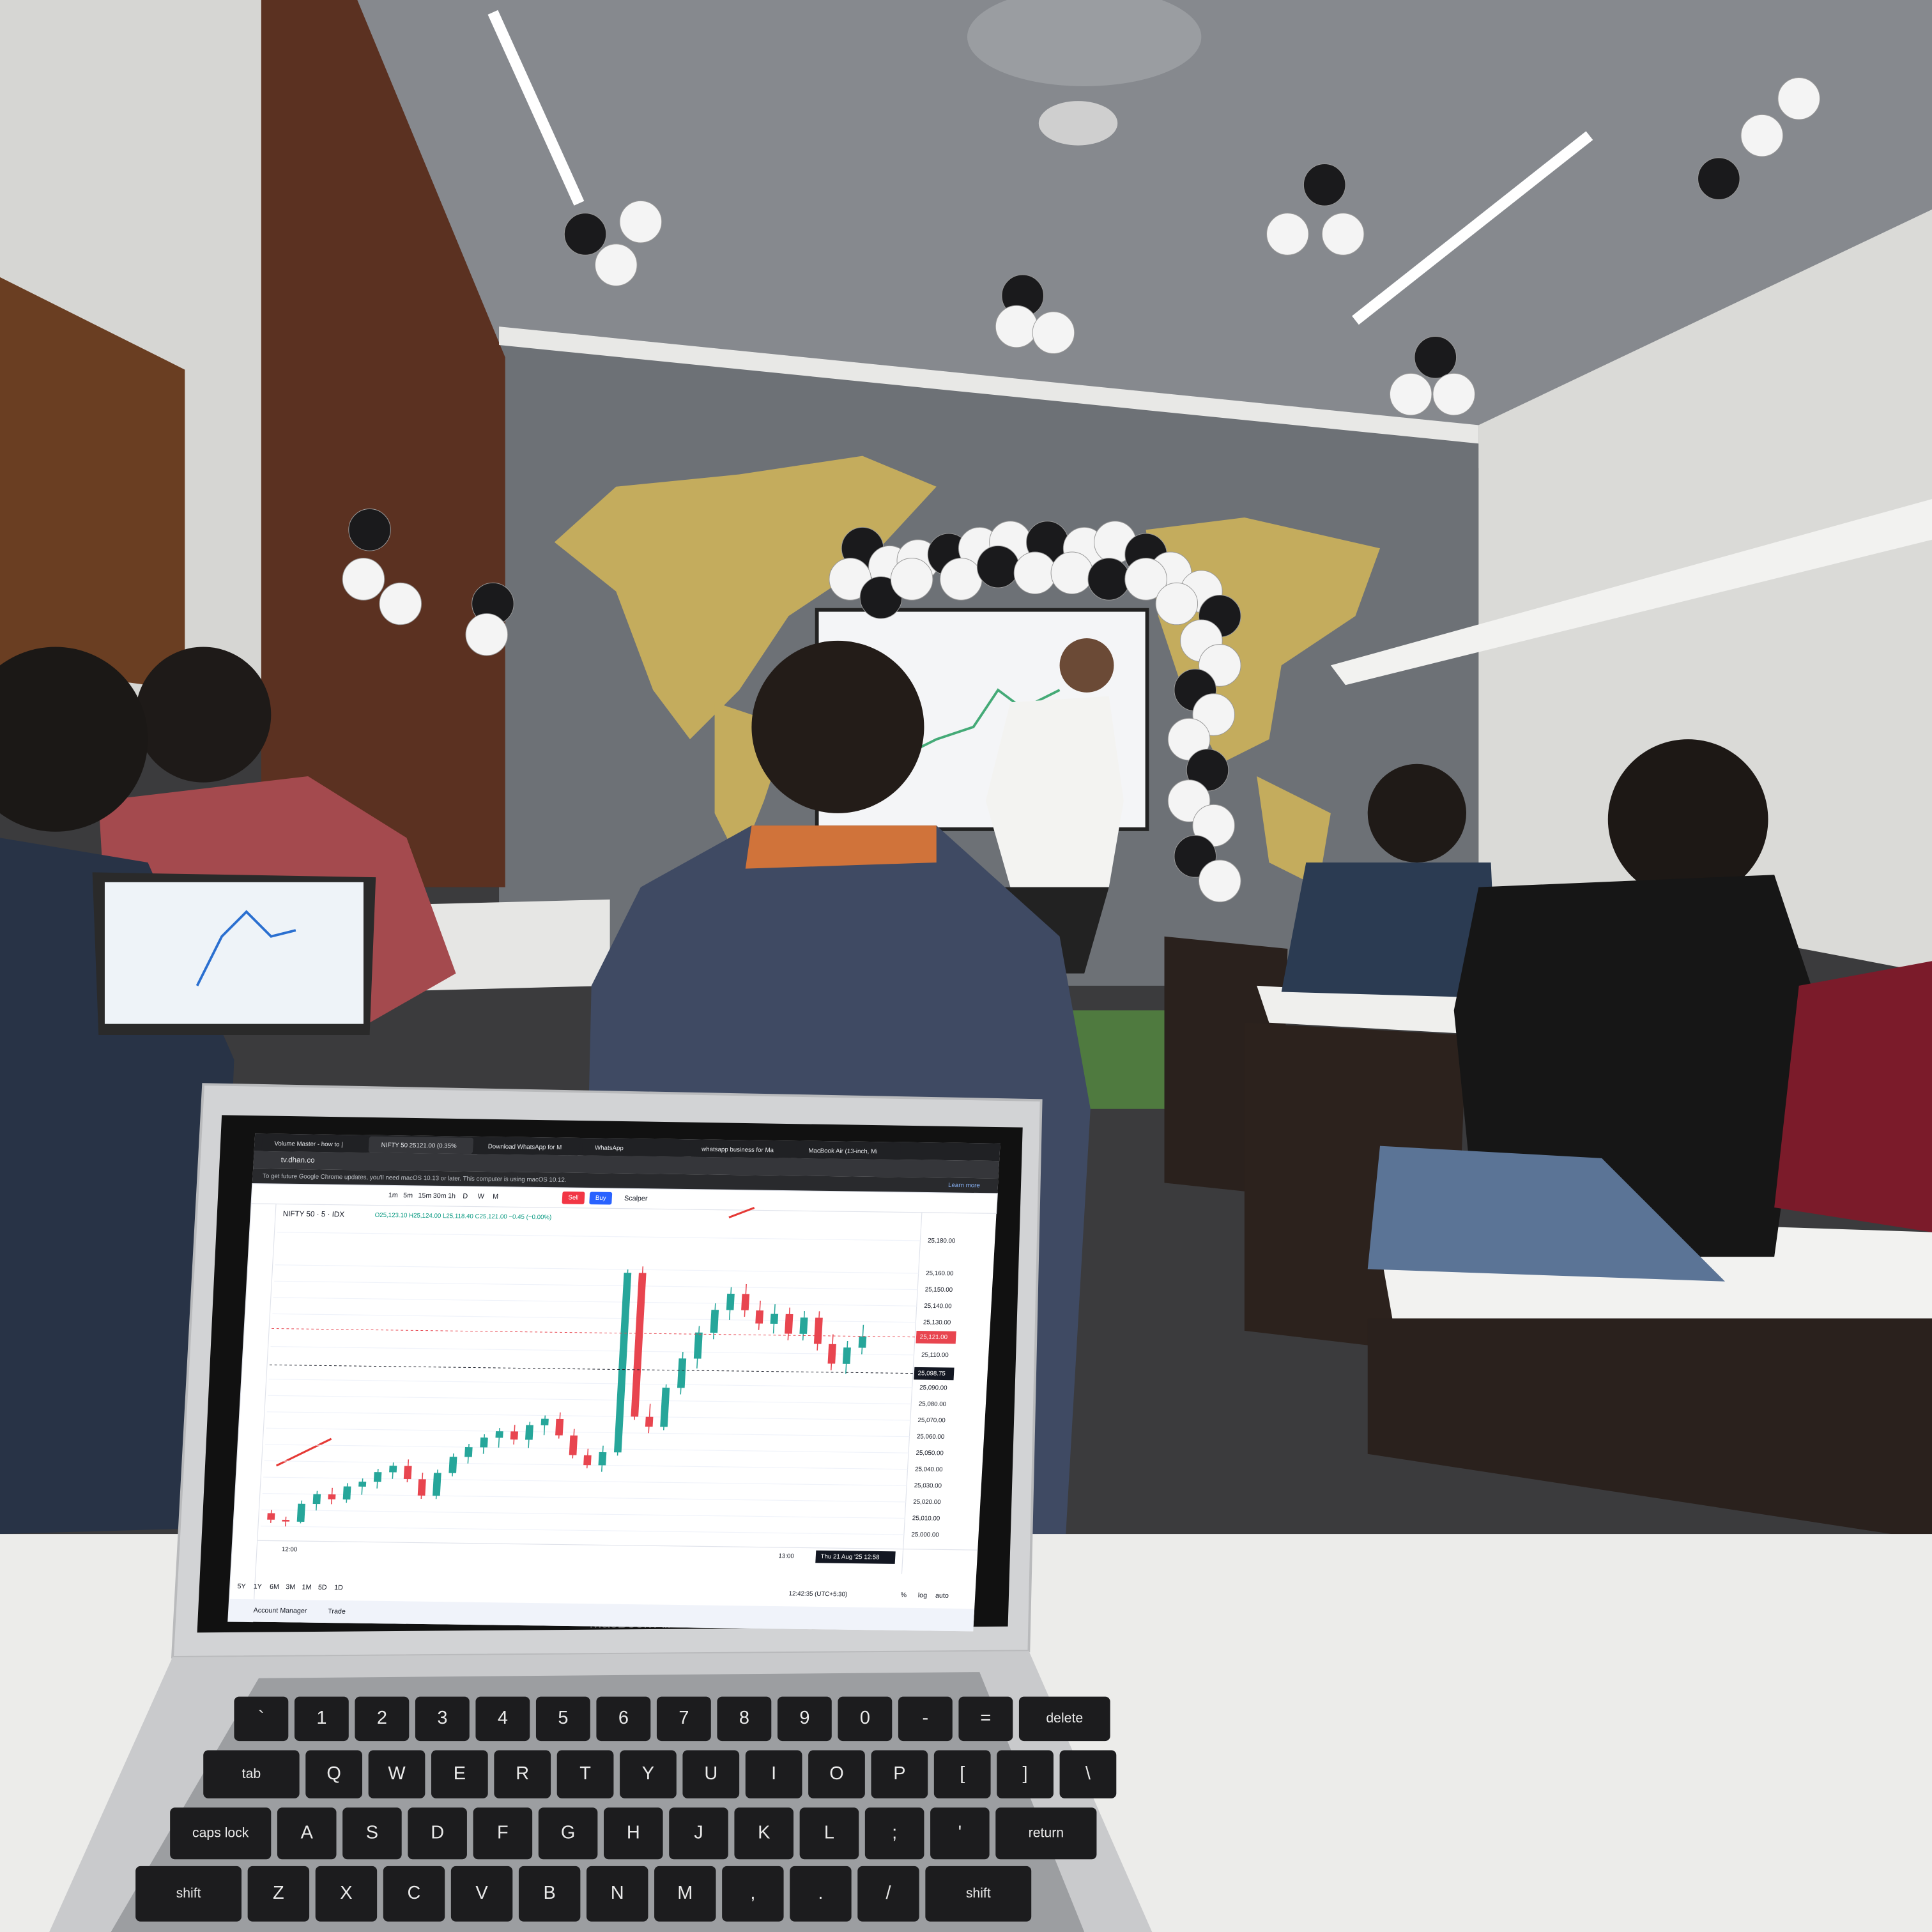  I want to click on interval-button: 1h, so click(452, 1196).